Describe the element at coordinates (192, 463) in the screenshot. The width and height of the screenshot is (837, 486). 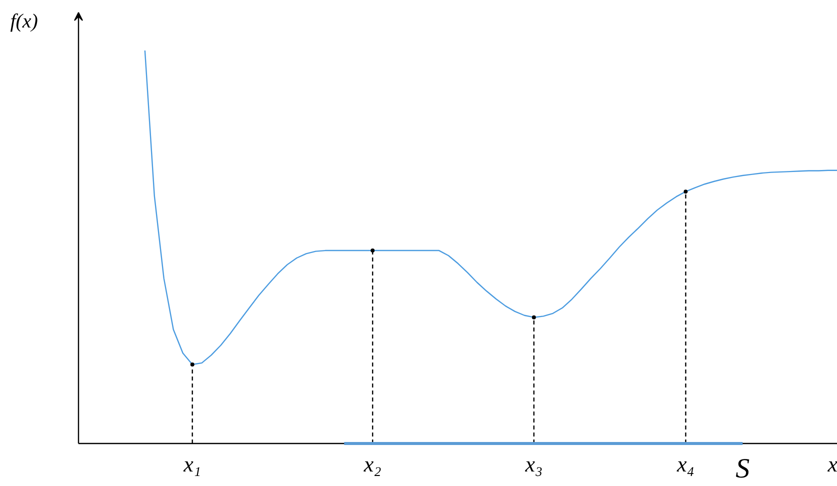
I see `x-tick-label: x₁` at that location.